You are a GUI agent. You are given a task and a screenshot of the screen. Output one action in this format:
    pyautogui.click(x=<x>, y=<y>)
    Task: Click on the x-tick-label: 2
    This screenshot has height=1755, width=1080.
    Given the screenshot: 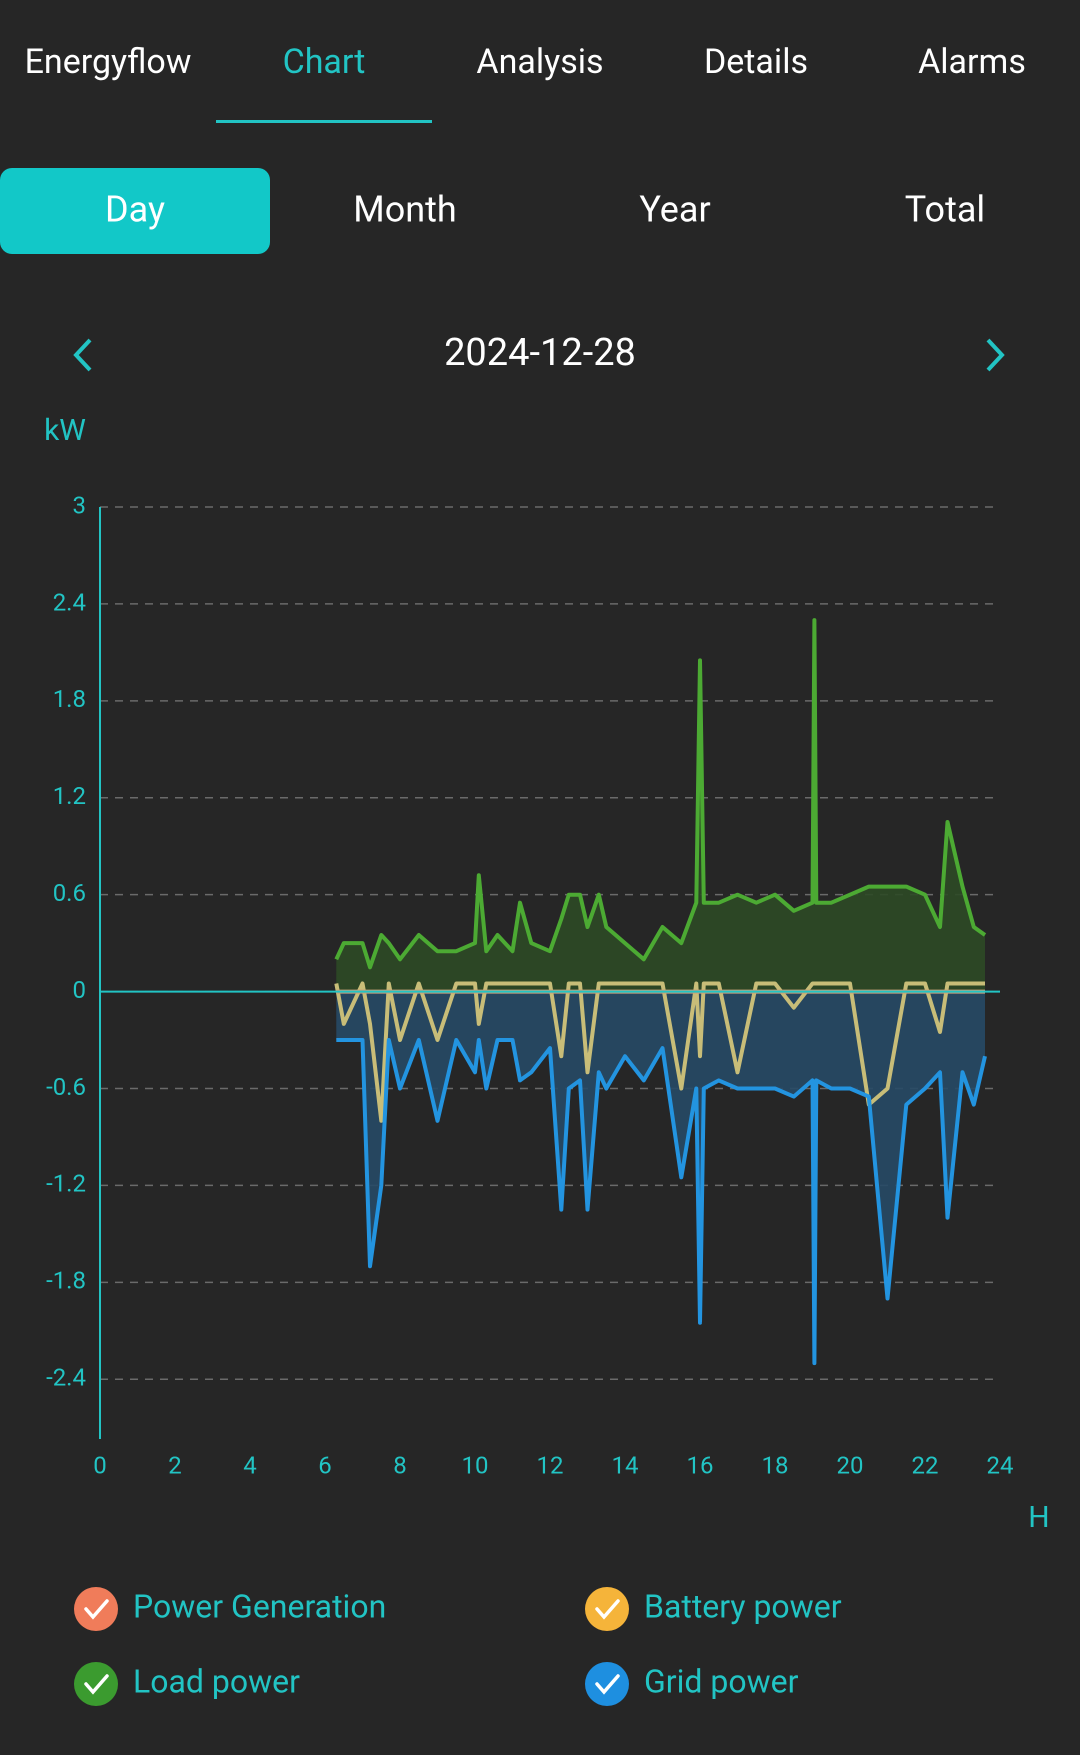 What is the action you would take?
    pyautogui.click(x=175, y=1465)
    